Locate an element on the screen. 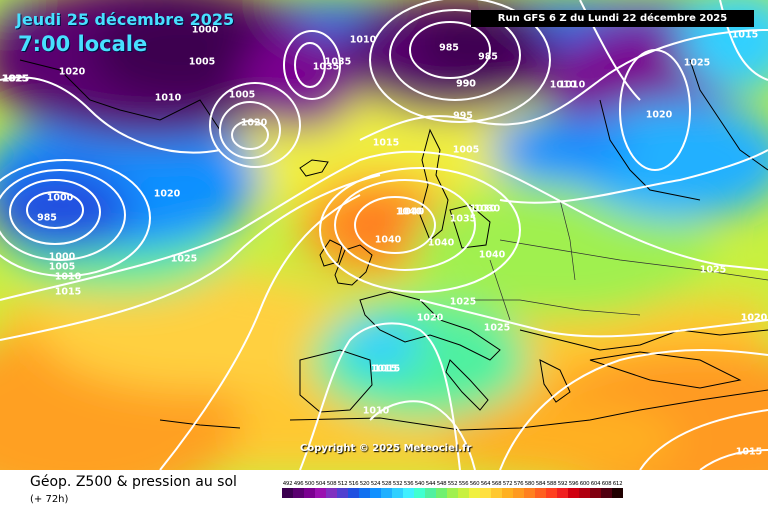  legend-entry: 600 is located at coordinates (584, 489).